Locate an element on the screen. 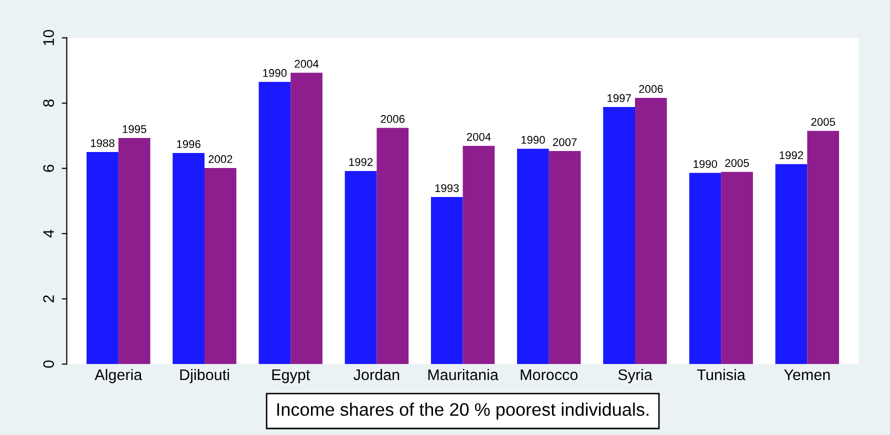 Image resolution: width=890 pixels, height=435 pixels. x-tick-label: Mauritania is located at coordinates (463, 374).